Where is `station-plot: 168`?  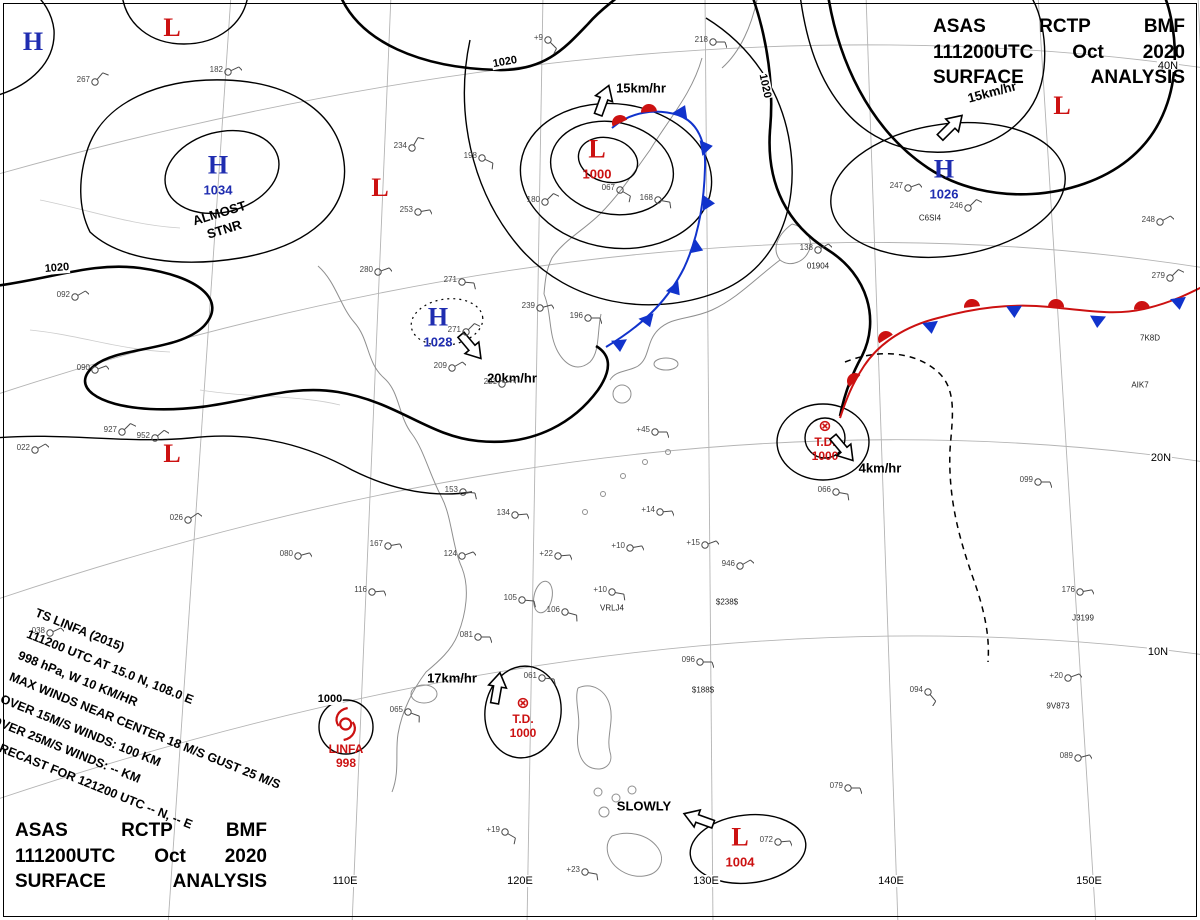 station-plot: 168 is located at coordinates (656, 200).